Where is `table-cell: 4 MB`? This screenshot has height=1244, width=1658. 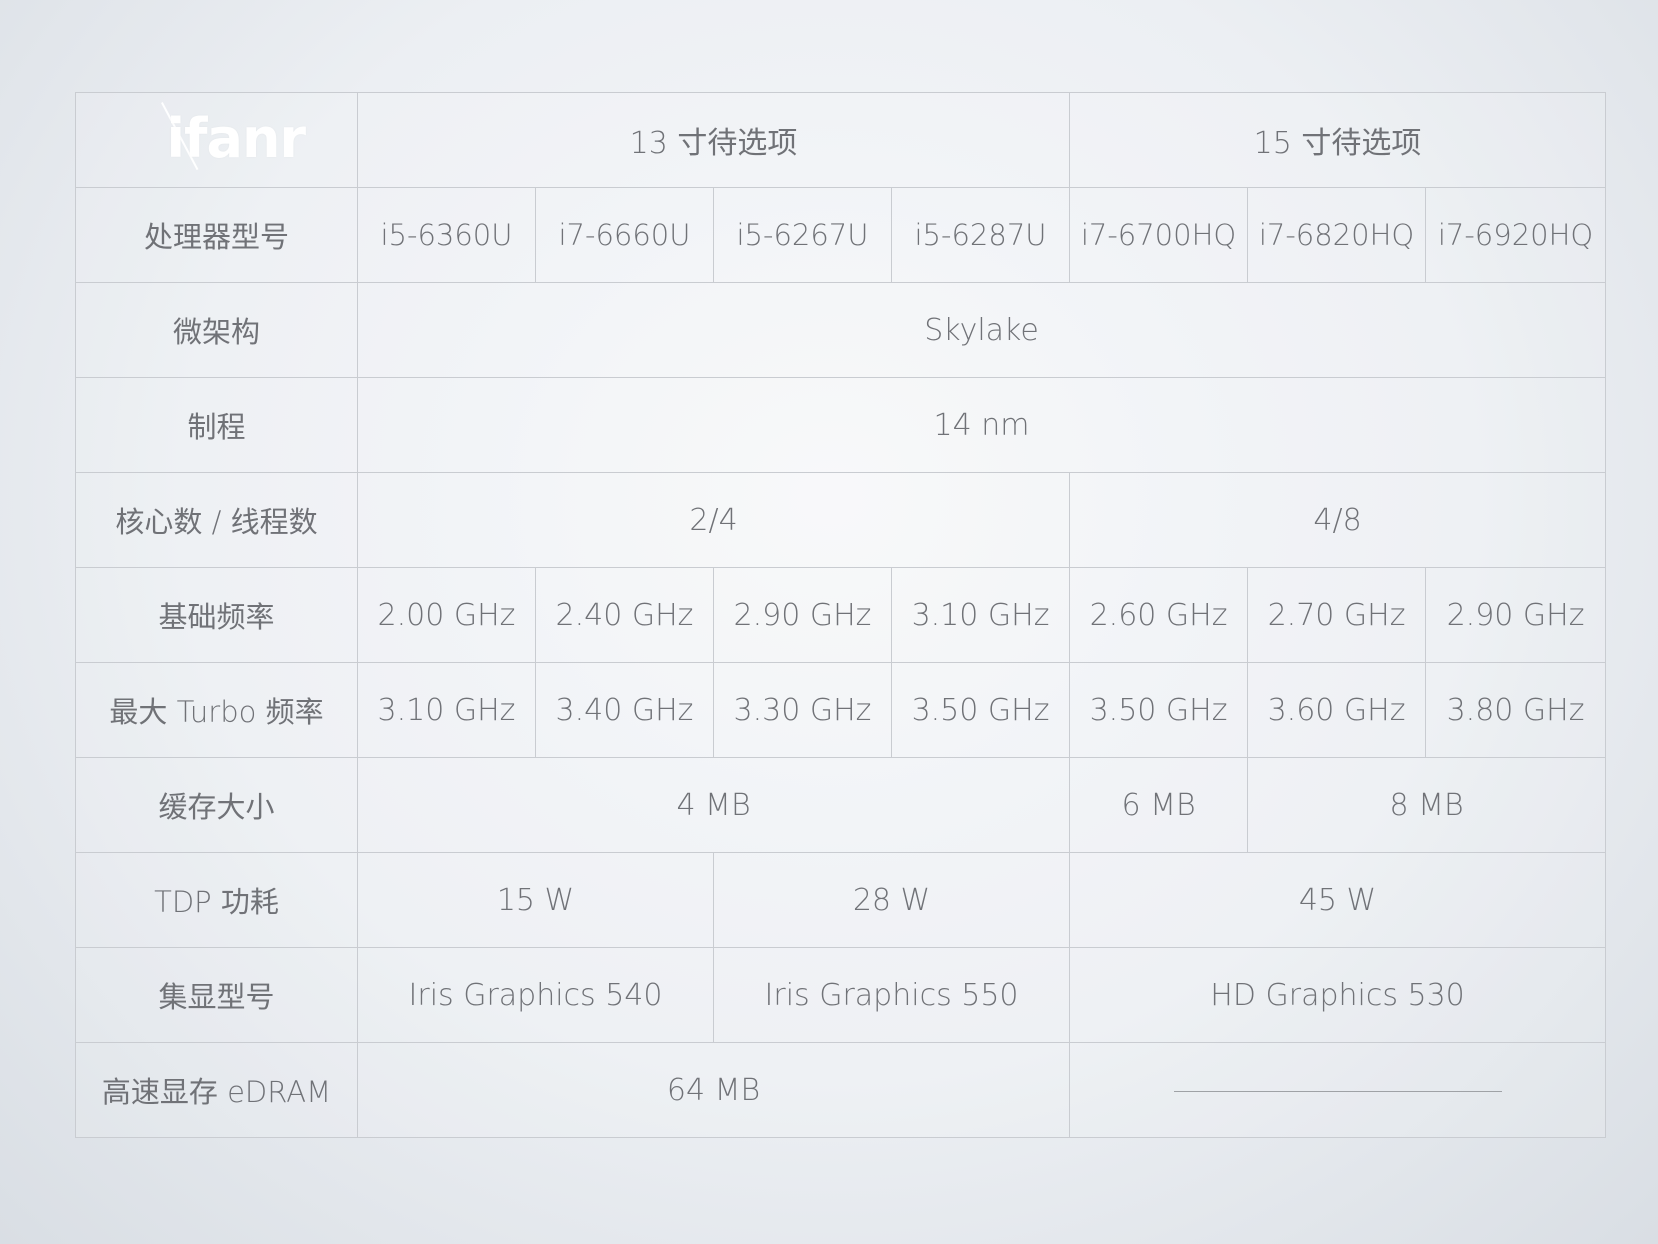 table-cell: 4 MB is located at coordinates (713, 805).